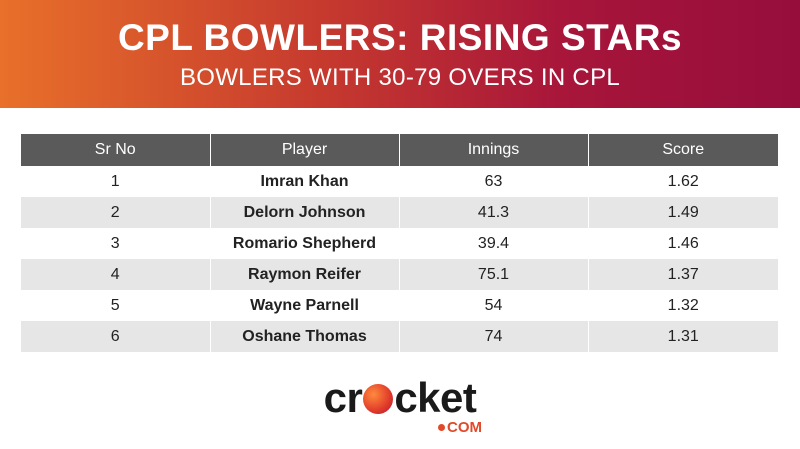 Image resolution: width=800 pixels, height=449 pixels. What do you see at coordinates (400, 428) in the screenshot?
I see `logo-domain-suffix: COM` at bounding box center [400, 428].